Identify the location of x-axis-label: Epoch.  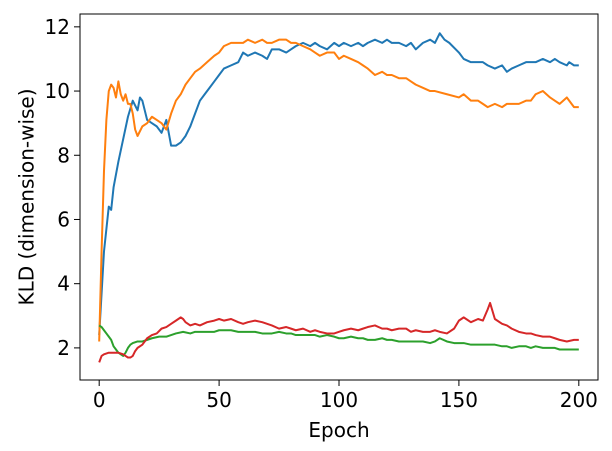
(338, 430).